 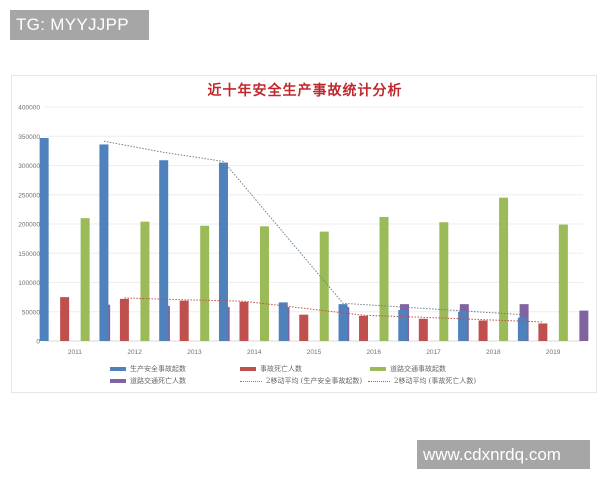 I want to click on y-tick-label: 0, so click(x=38, y=342).